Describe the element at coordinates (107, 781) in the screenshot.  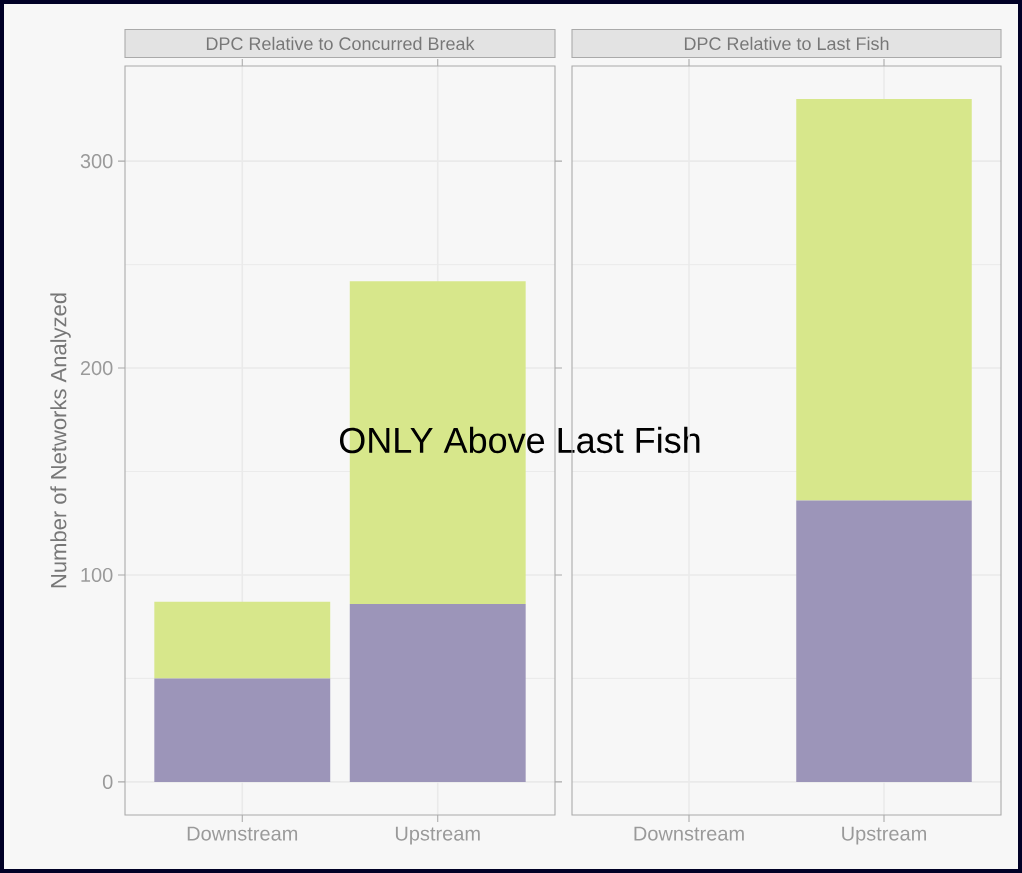
I see `y-tick-label: 0` at that location.